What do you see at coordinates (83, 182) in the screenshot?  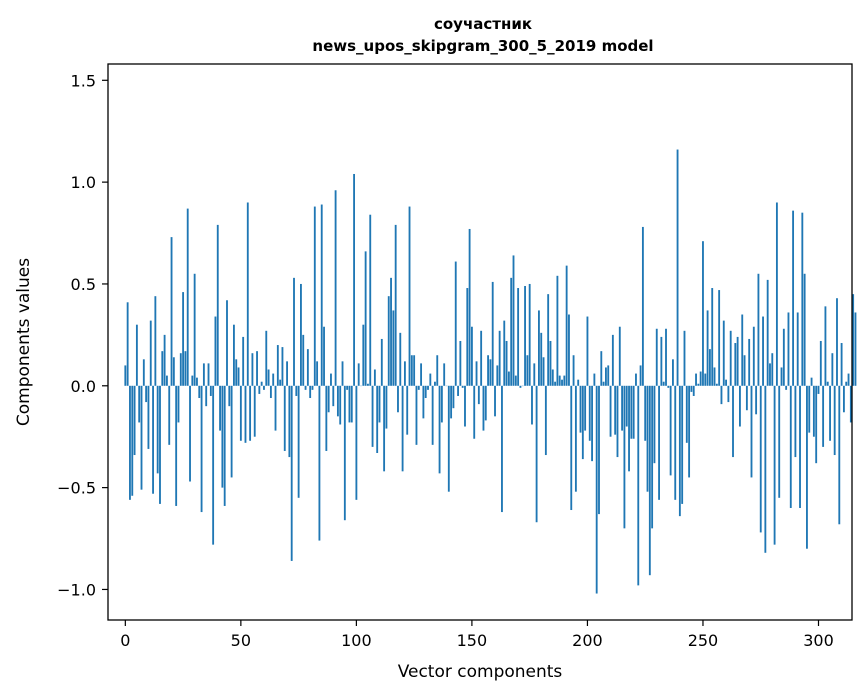 I see `y-tick-label: 1.0` at bounding box center [83, 182].